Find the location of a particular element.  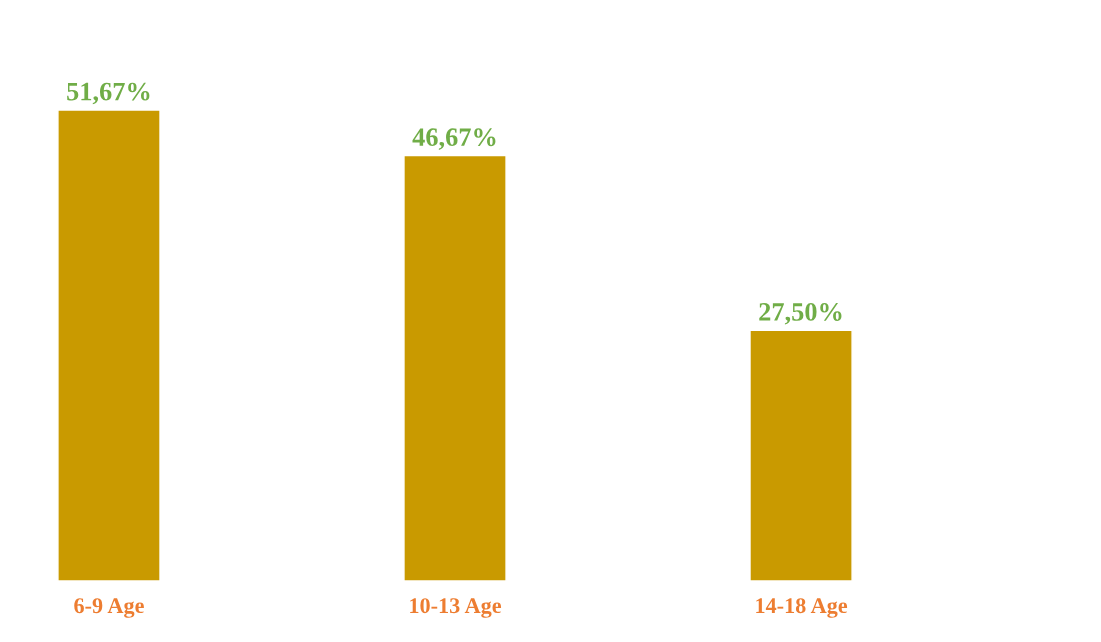

data-label: 46,67% is located at coordinates (454, 139).